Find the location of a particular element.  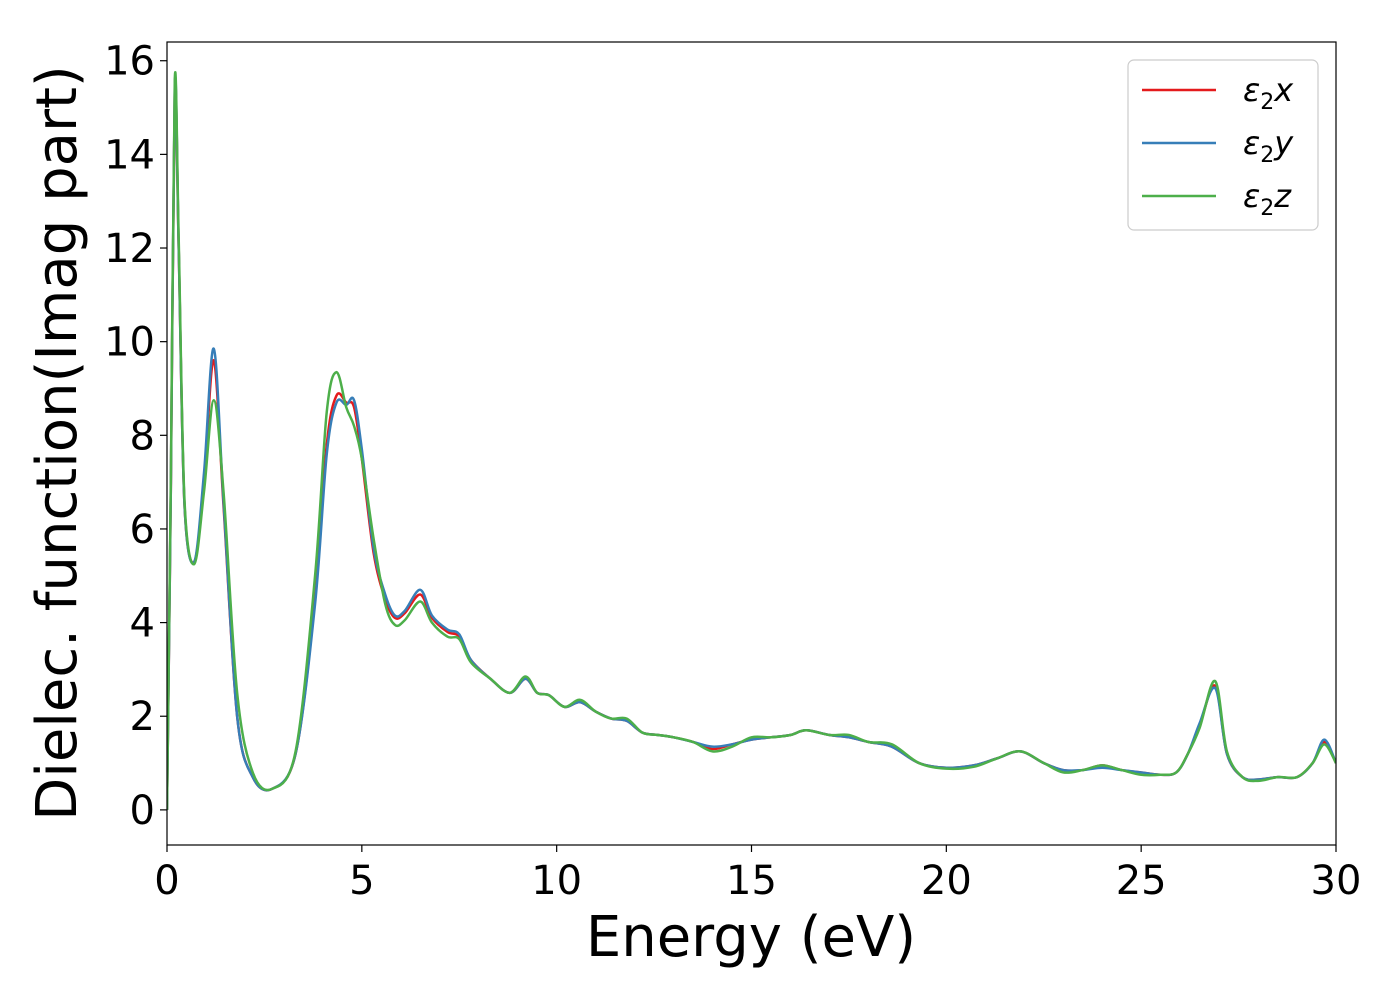

x-tick-label: 10 is located at coordinates (556, 881).